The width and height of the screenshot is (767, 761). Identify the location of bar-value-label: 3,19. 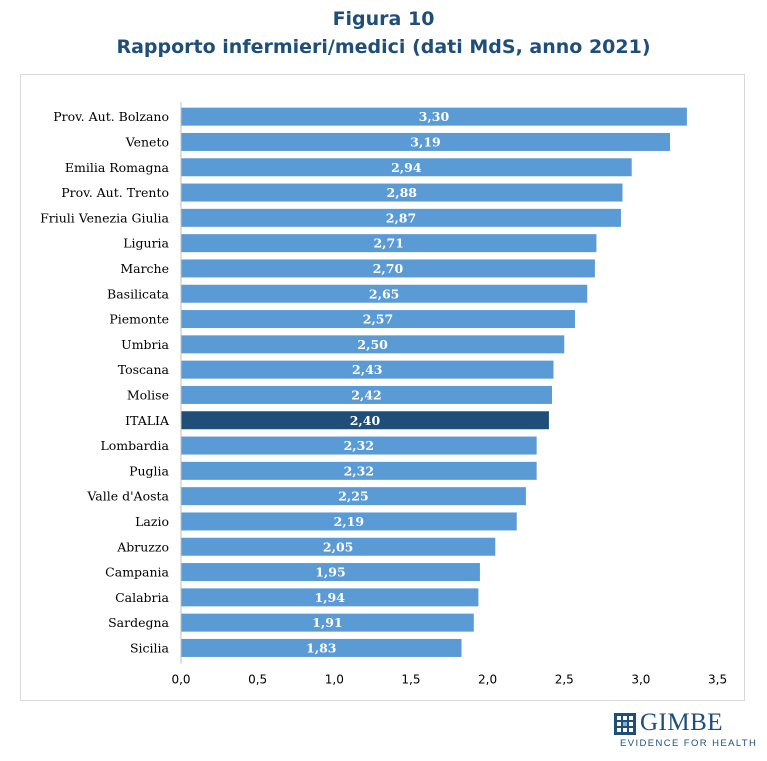
(425, 141).